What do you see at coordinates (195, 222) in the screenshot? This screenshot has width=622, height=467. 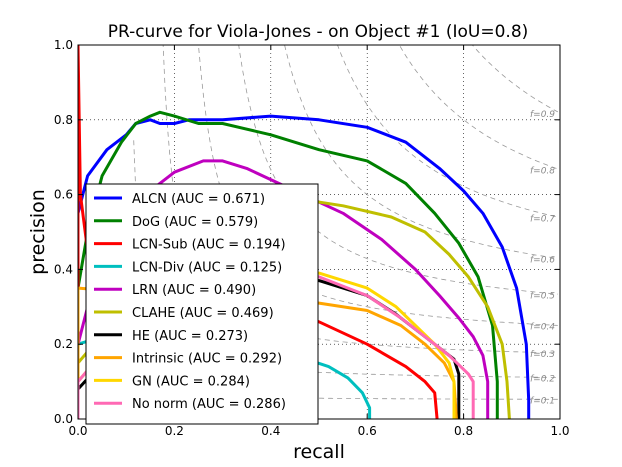 I see `legend-label: DoG (AUC = 0.579)` at bounding box center [195, 222].